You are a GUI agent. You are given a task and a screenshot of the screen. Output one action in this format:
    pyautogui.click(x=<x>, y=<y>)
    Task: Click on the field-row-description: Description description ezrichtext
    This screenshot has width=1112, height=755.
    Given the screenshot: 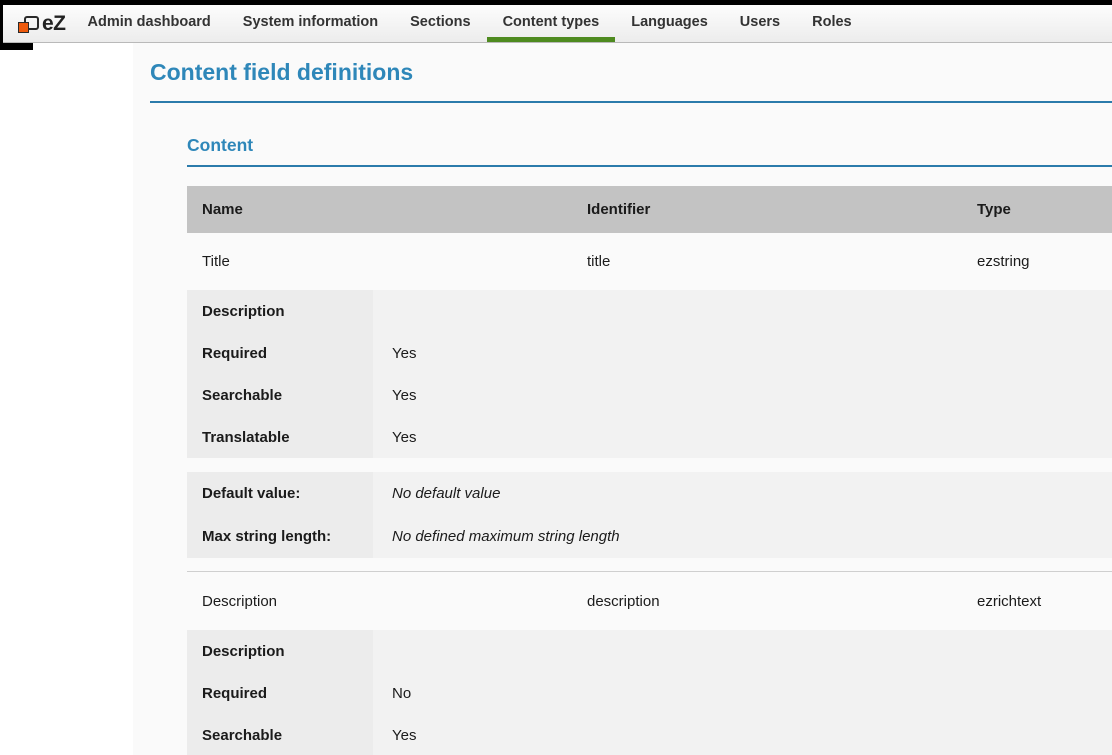 What is the action you would take?
    pyautogui.click(x=649, y=601)
    